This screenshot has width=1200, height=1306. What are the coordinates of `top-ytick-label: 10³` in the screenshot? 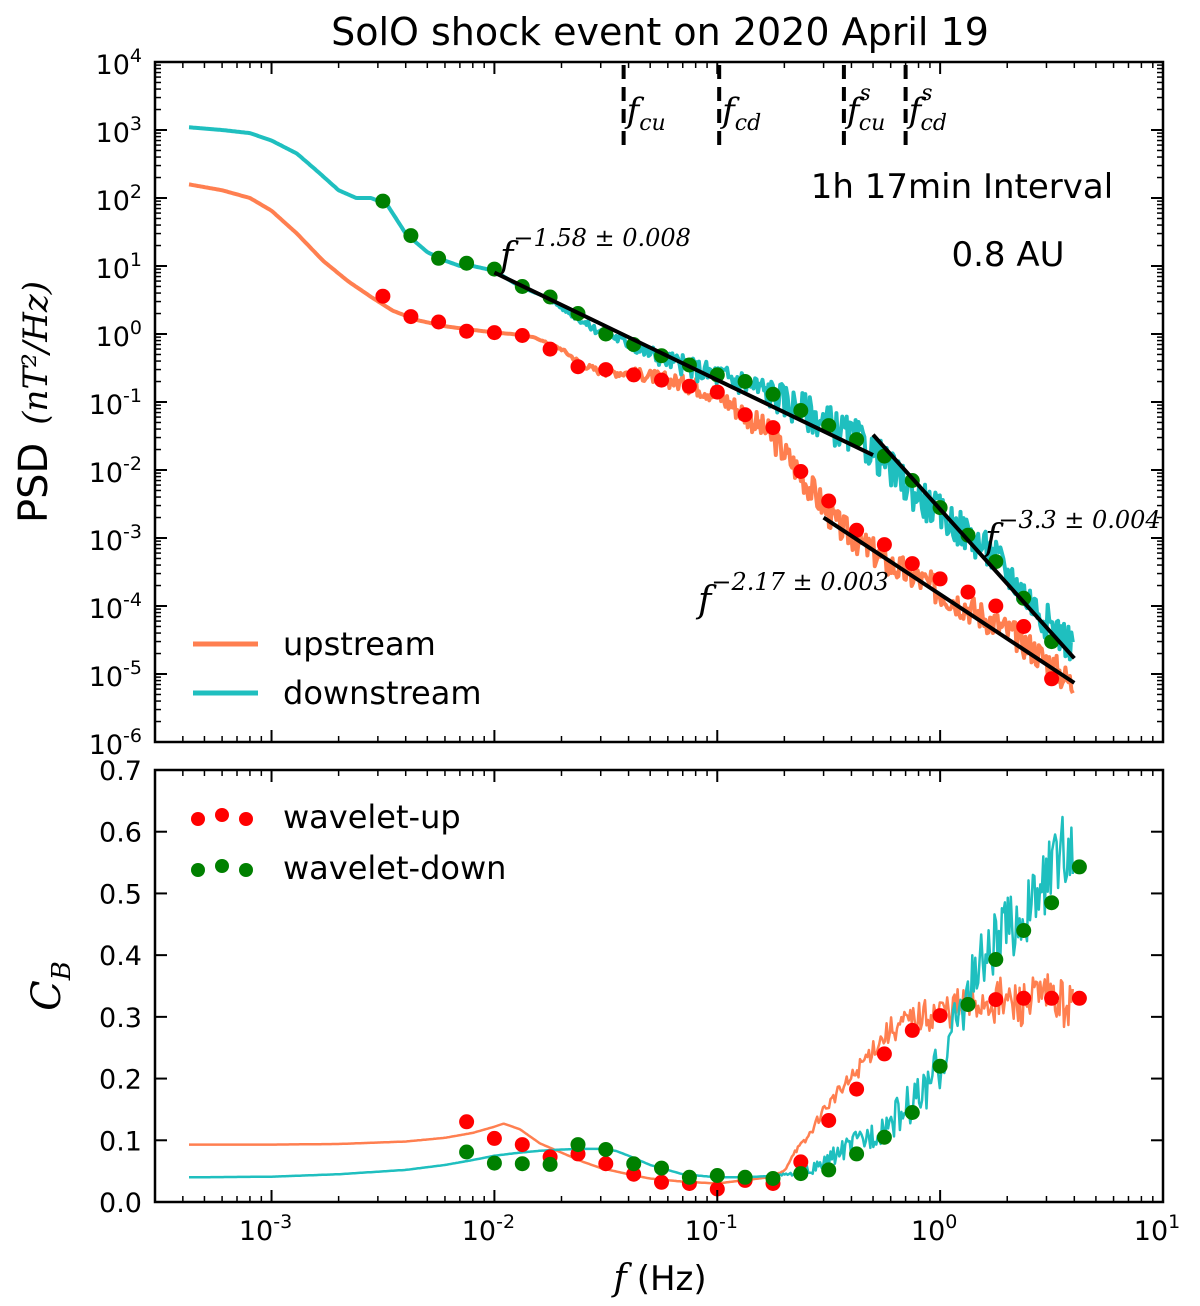 It's located at (119, 131).